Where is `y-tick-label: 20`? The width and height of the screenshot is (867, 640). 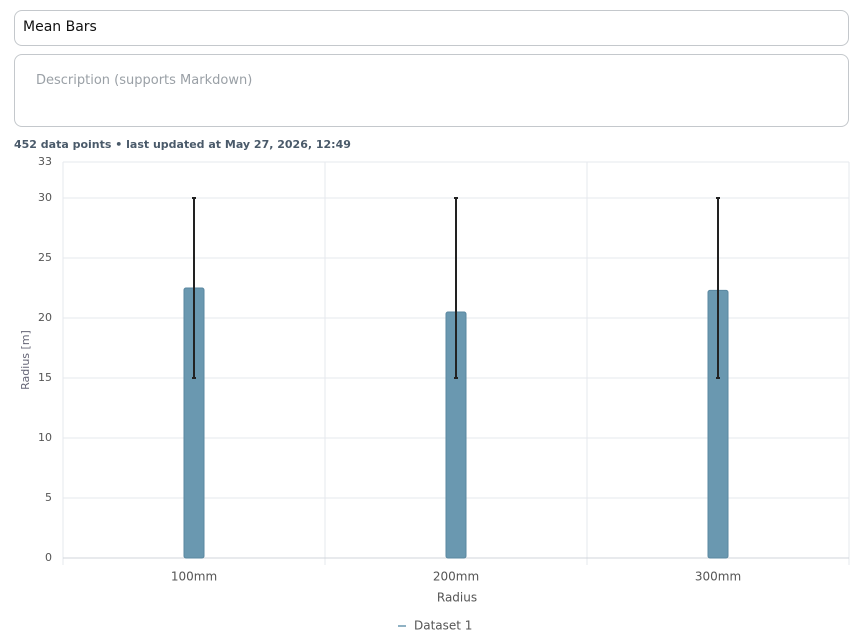
y-tick-label: 20 is located at coordinates (45, 317).